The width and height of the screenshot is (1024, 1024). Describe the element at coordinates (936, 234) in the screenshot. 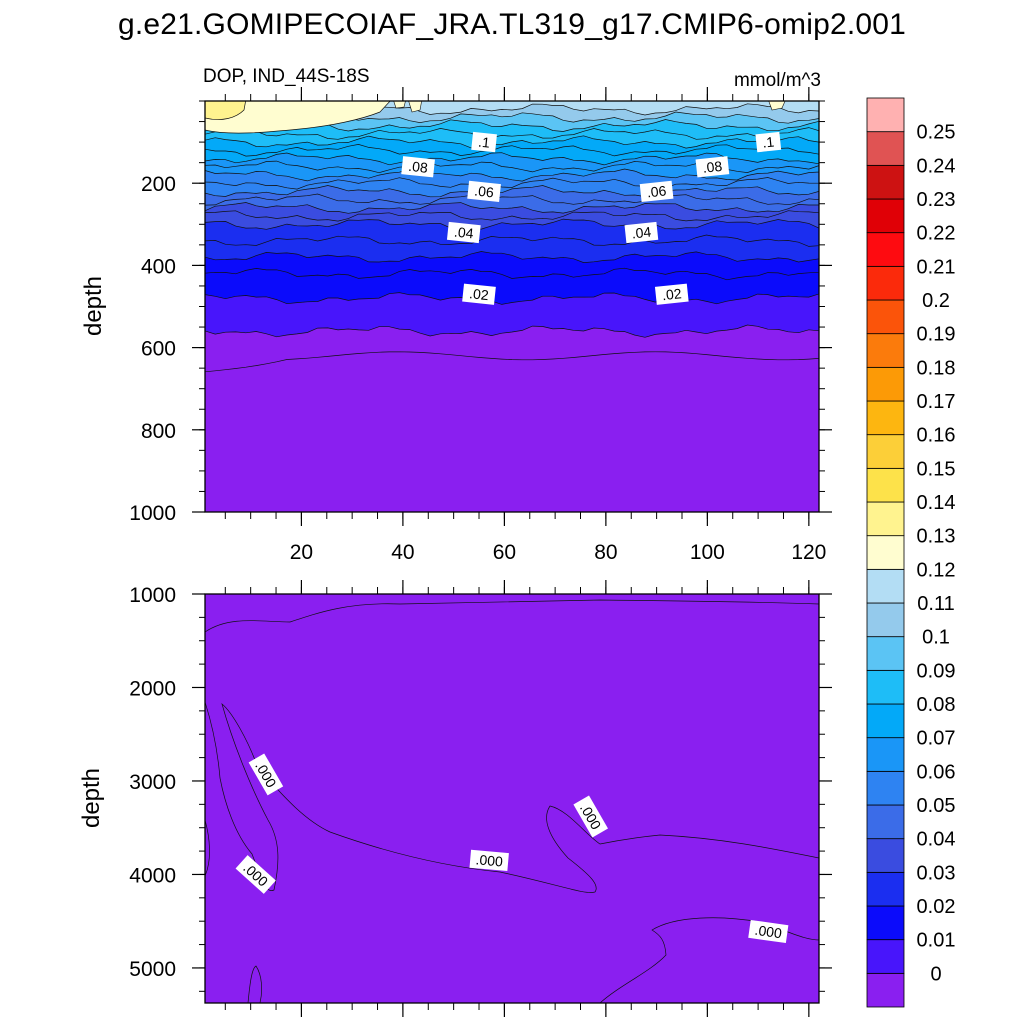

I see `colorbar-label: 0.22` at that location.